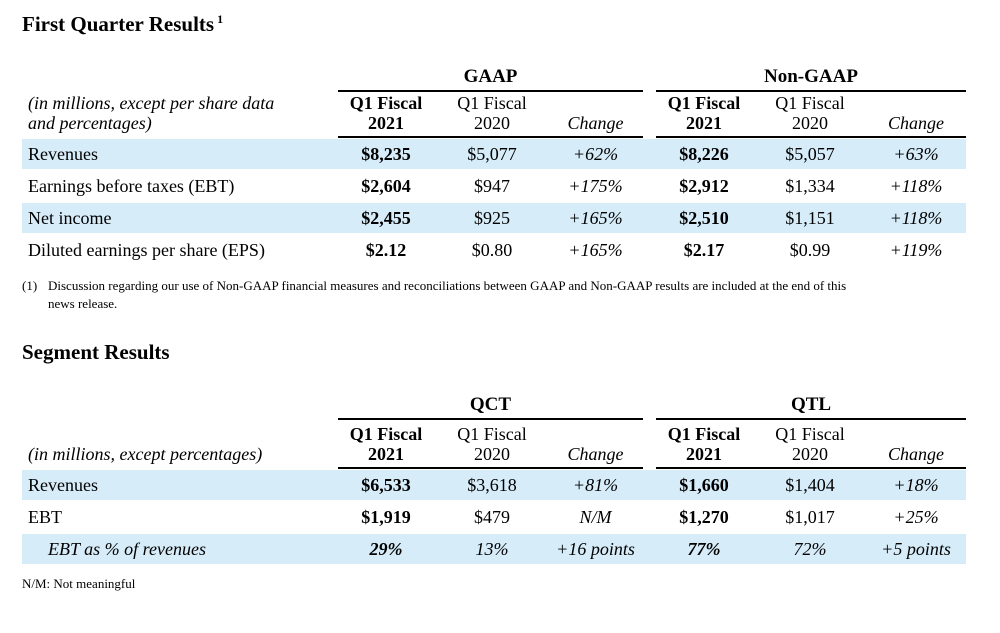 This screenshot has width=1000, height=633. I want to click on row-label: EBT as % of revenues, so click(127, 549).